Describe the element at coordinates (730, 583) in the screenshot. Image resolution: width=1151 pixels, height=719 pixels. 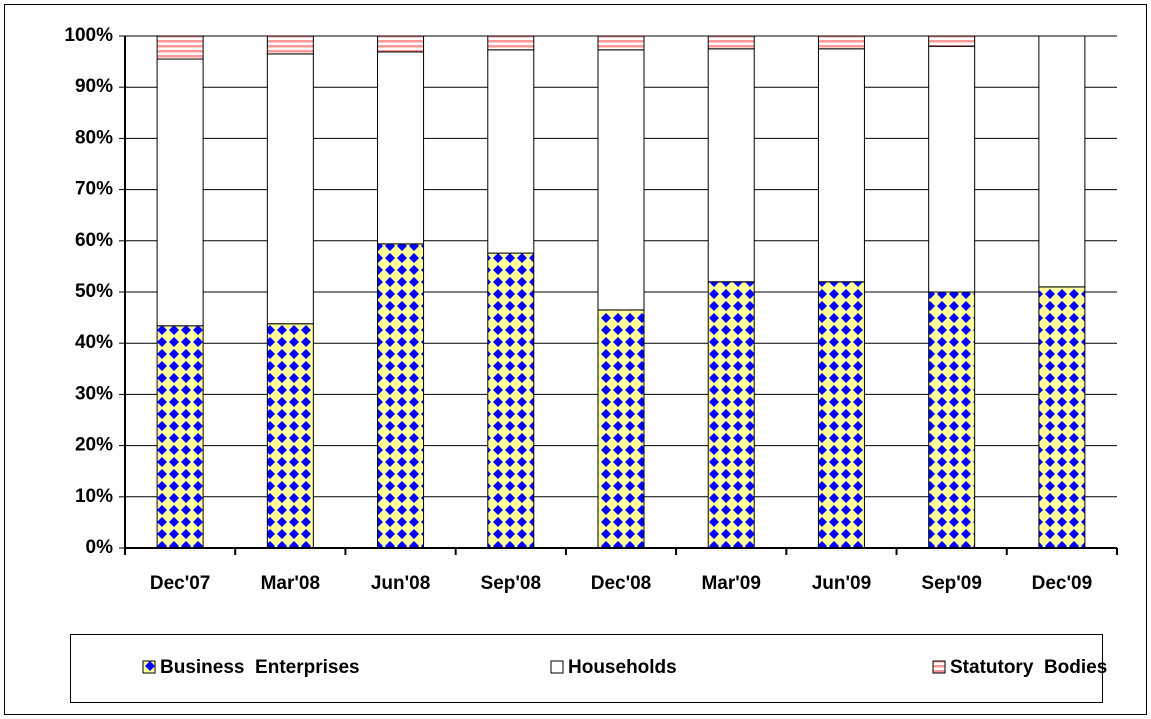
I see `x-tick-label: Mar'09` at that location.